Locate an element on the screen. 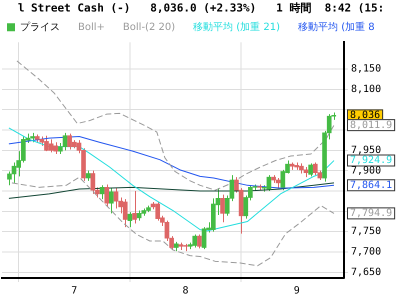  text: Boll+ is located at coordinates (91, 27).